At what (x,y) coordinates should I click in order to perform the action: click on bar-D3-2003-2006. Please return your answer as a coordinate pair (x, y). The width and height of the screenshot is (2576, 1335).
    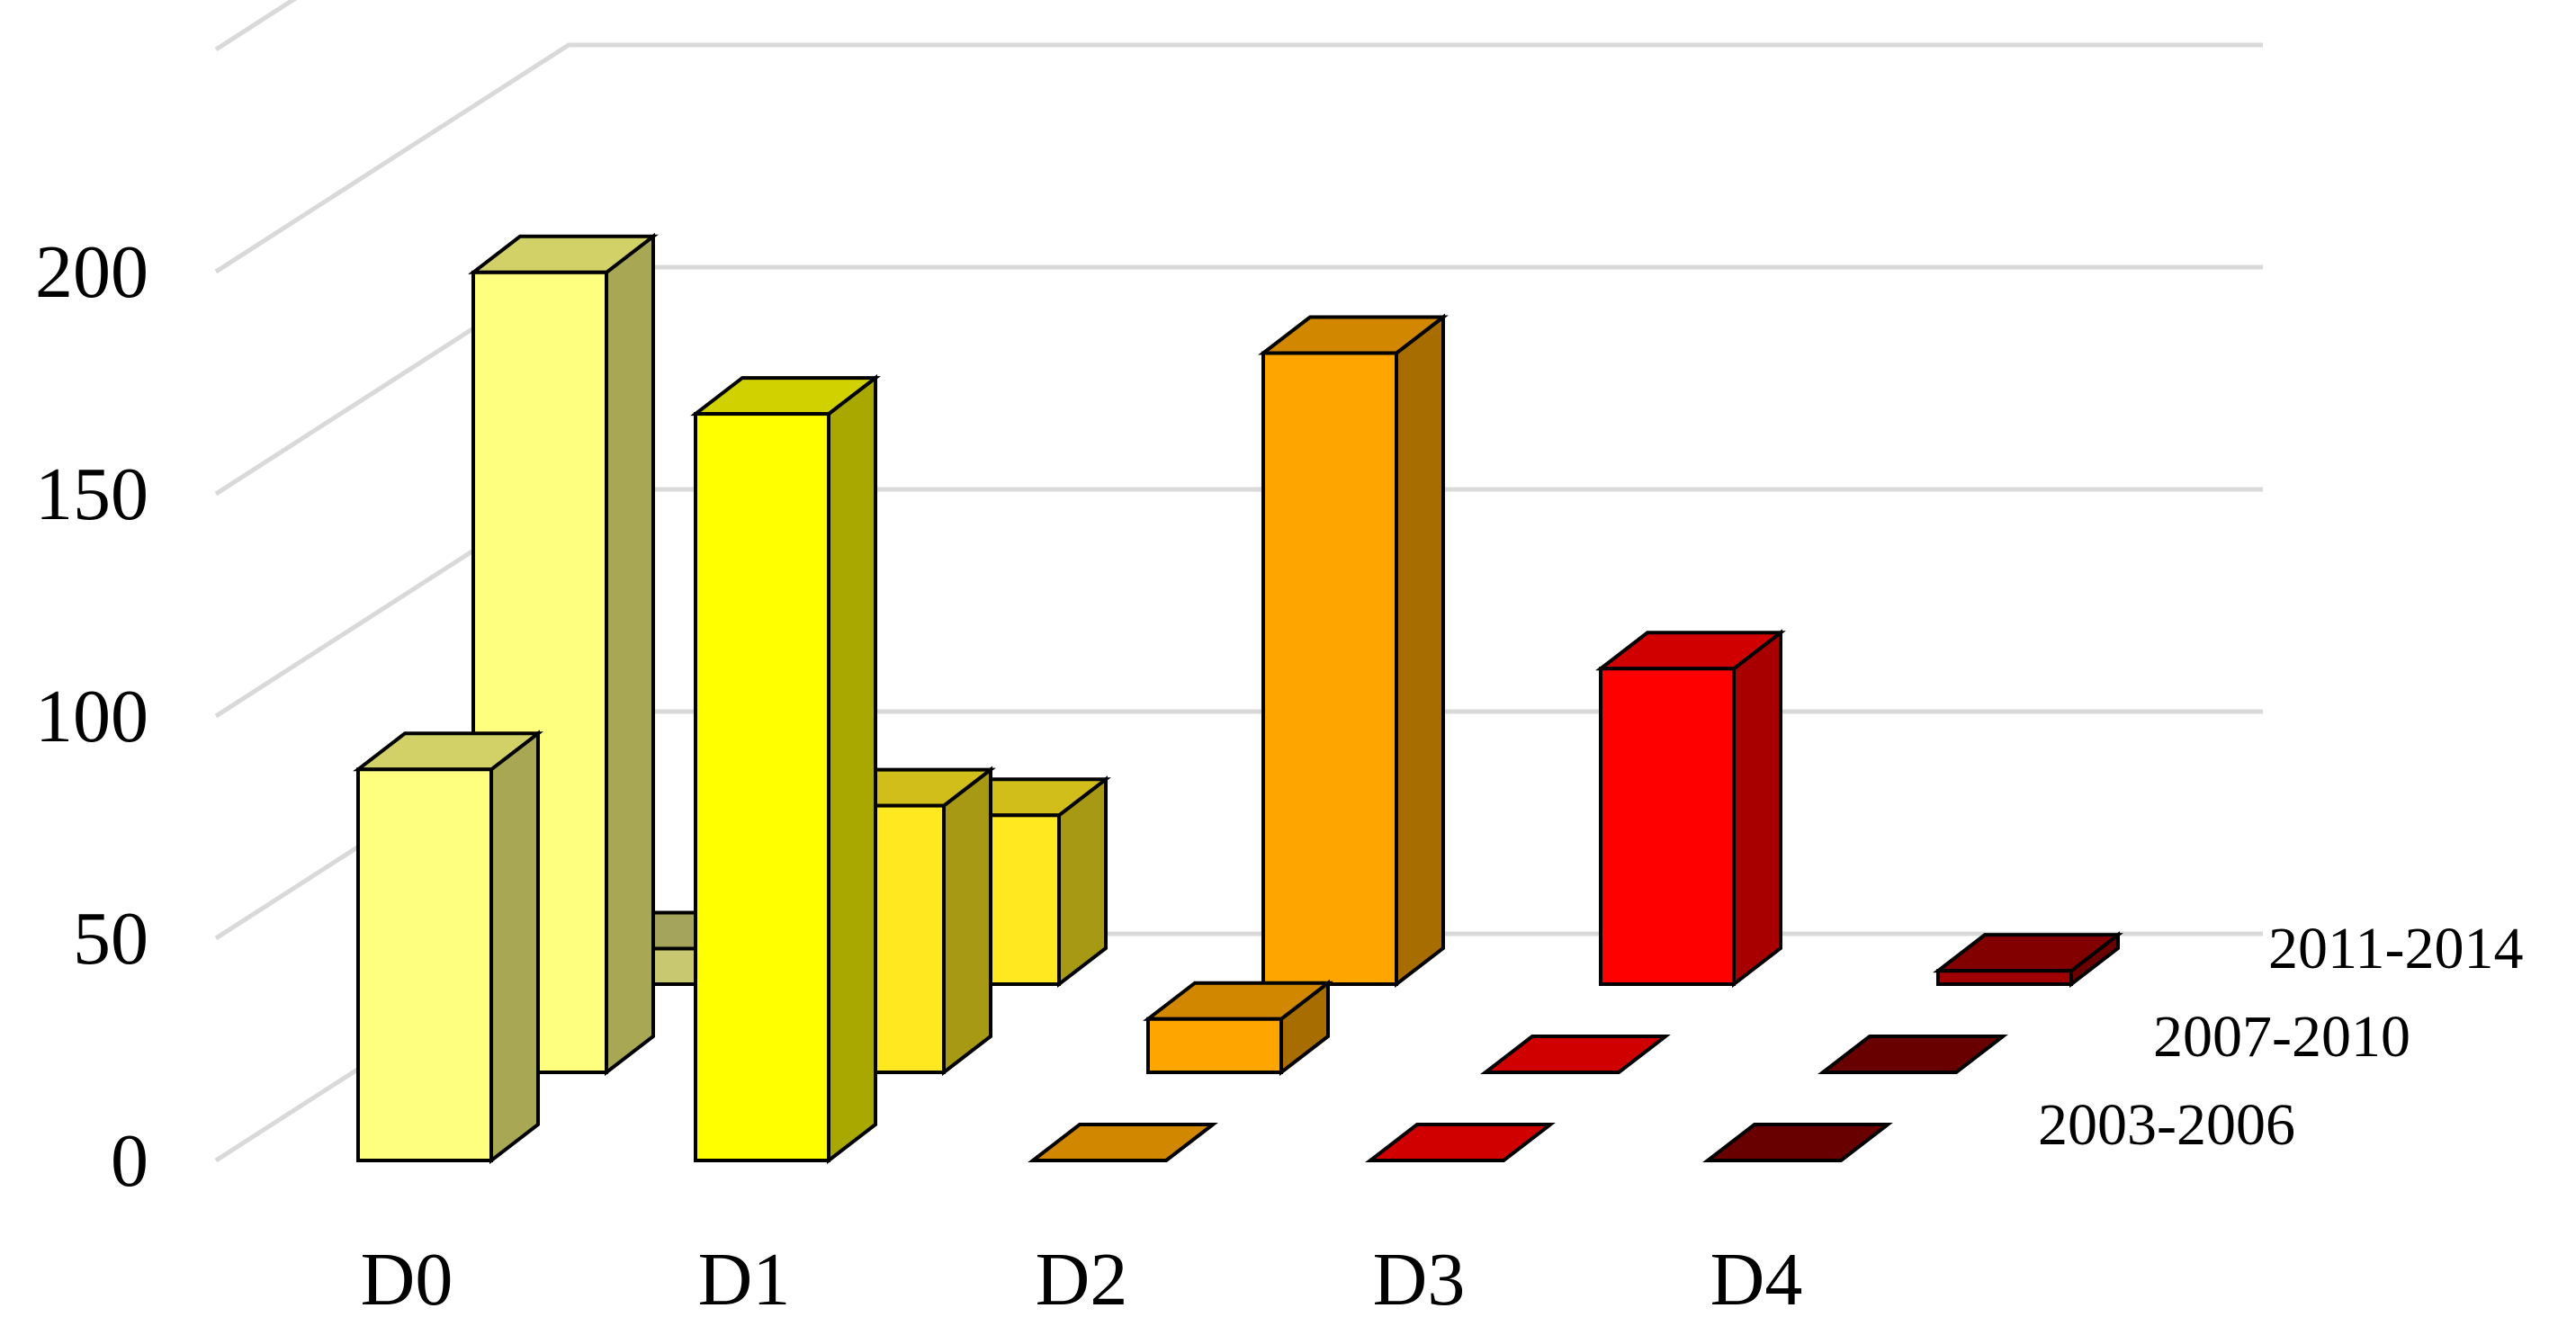
    Looking at the image, I should click on (1461, 1142).